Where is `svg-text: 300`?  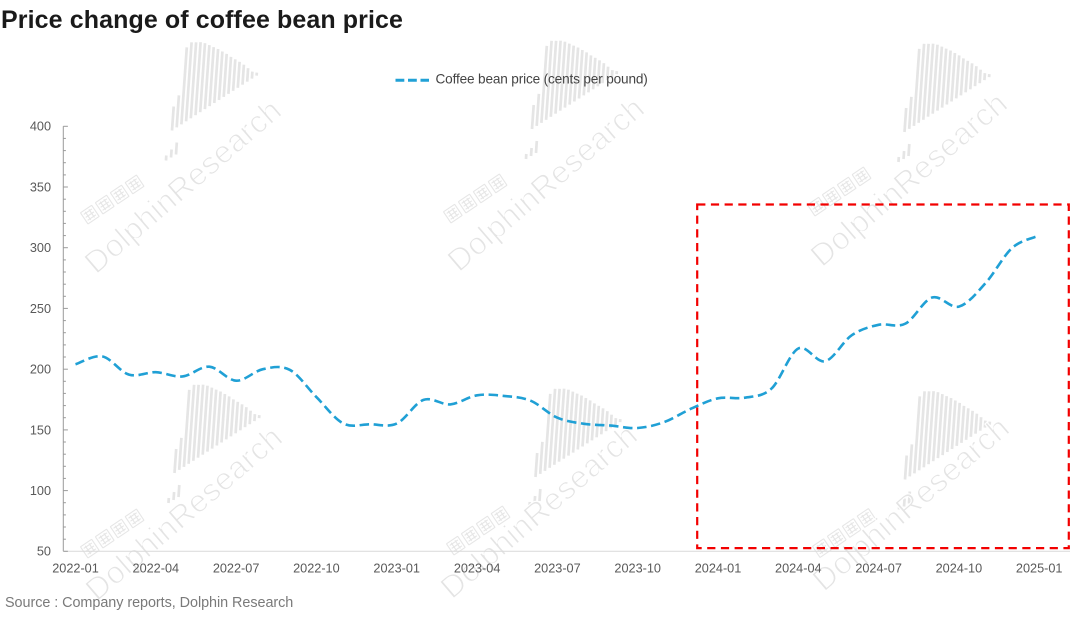
svg-text: 300 is located at coordinates (40, 248).